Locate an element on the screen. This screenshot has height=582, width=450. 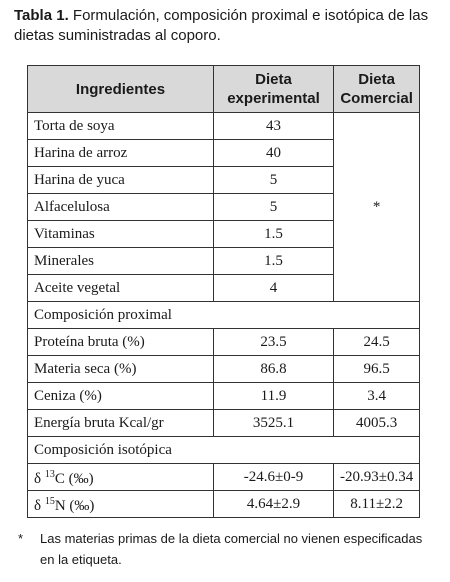
proximal-row: Proteína bruta (%) 23.5 24.5 is located at coordinates (224, 342).